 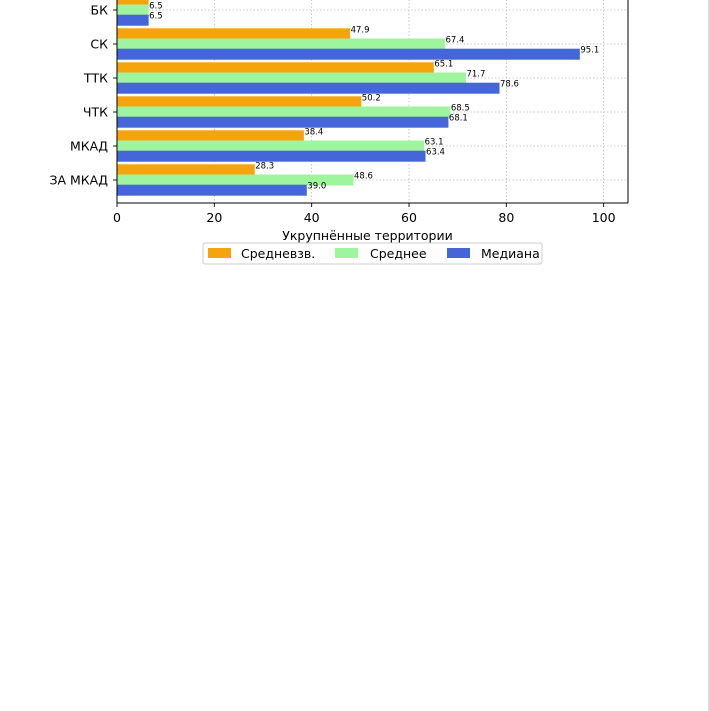 What do you see at coordinates (475, 75) in the screenshot?
I see `data-label: 71.7` at bounding box center [475, 75].